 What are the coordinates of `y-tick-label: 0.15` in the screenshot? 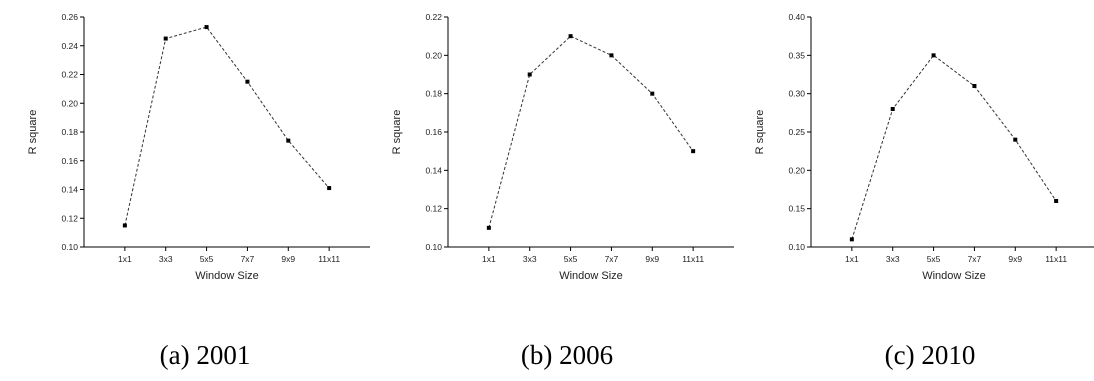 It's located at (796, 209).